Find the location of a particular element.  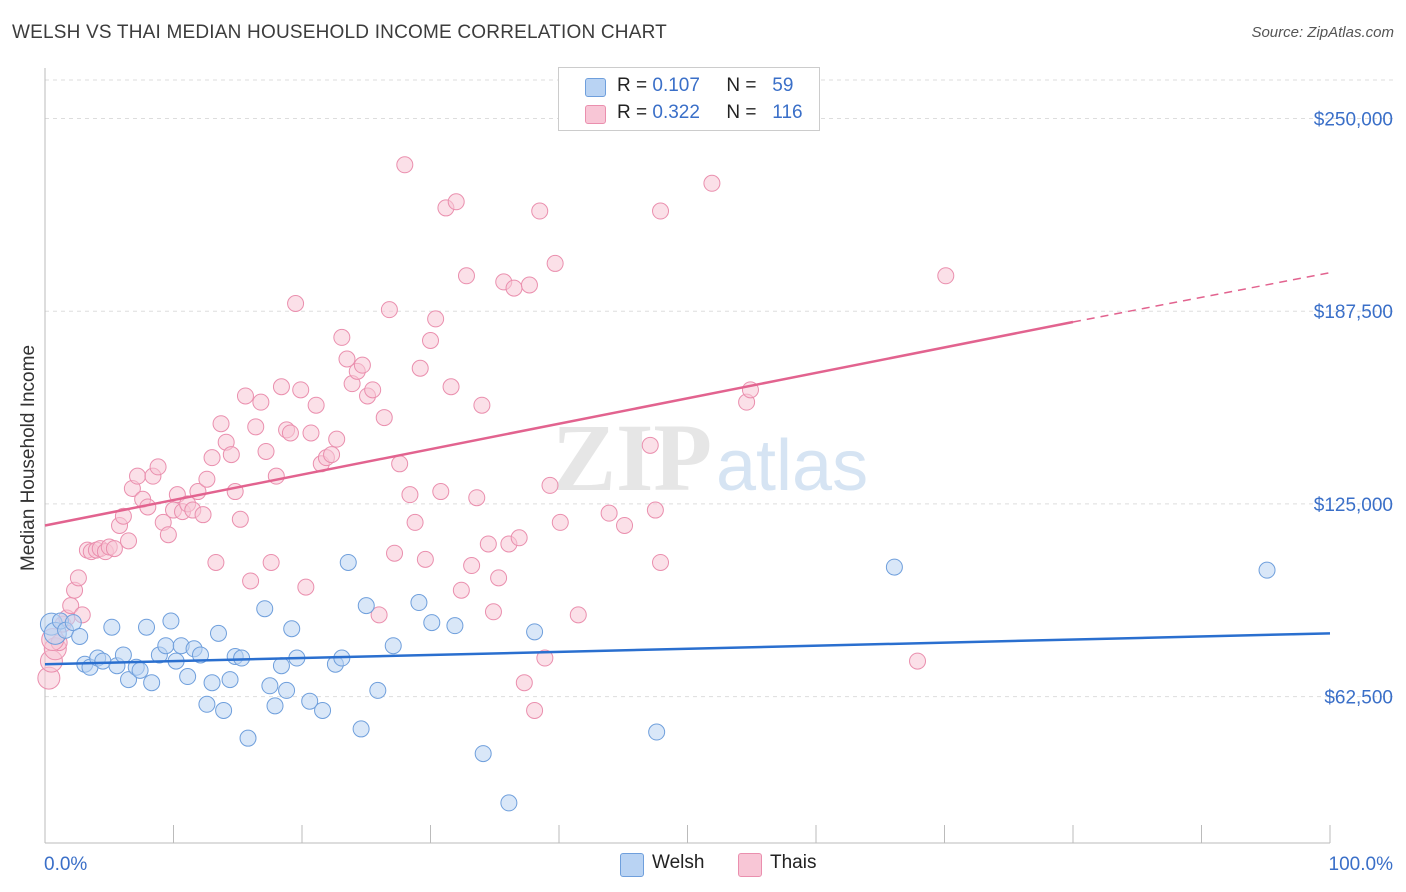

x-tick-label-start: 0.0% is located at coordinates (65, 864).